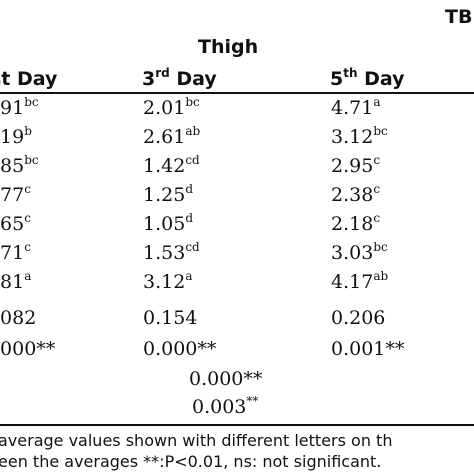 This screenshot has width=474, height=474. Describe the element at coordinates (226, 379) in the screenshot. I see `significance-value: 0.000**` at that location.